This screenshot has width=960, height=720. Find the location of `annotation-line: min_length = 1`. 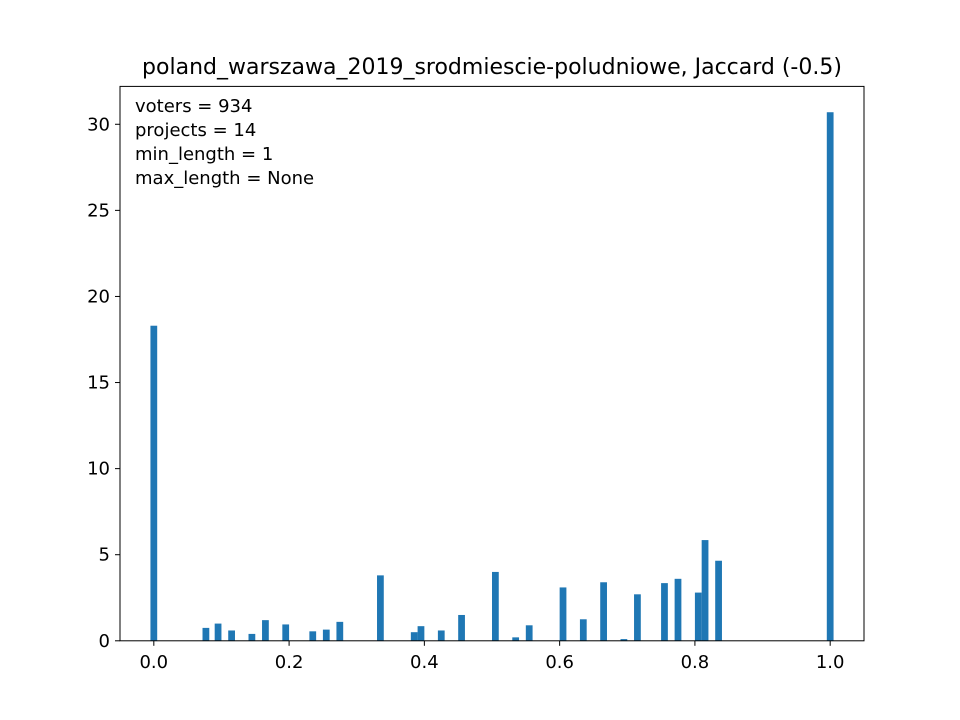

annotation-line: min_length = 1 is located at coordinates (204, 154).